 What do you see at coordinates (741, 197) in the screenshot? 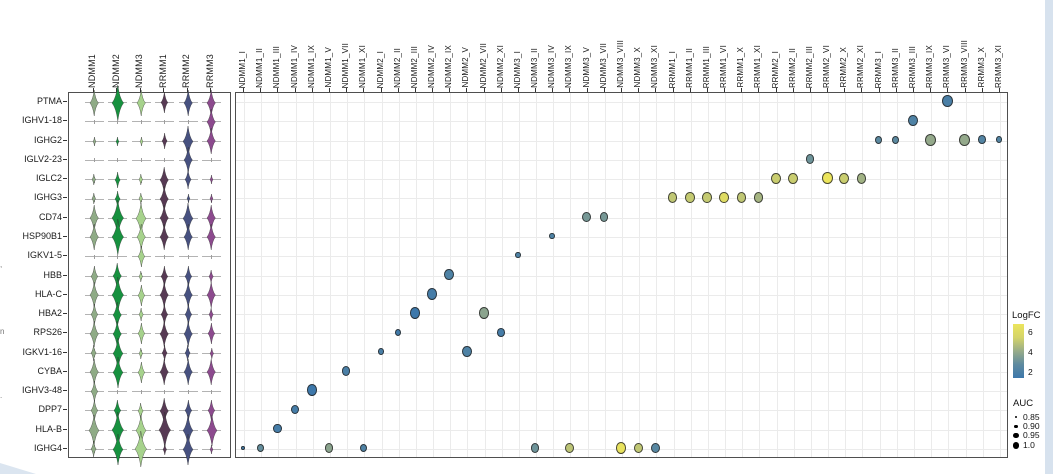
I see `marker-dot-RRMM1_X` at bounding box center [741, 197].